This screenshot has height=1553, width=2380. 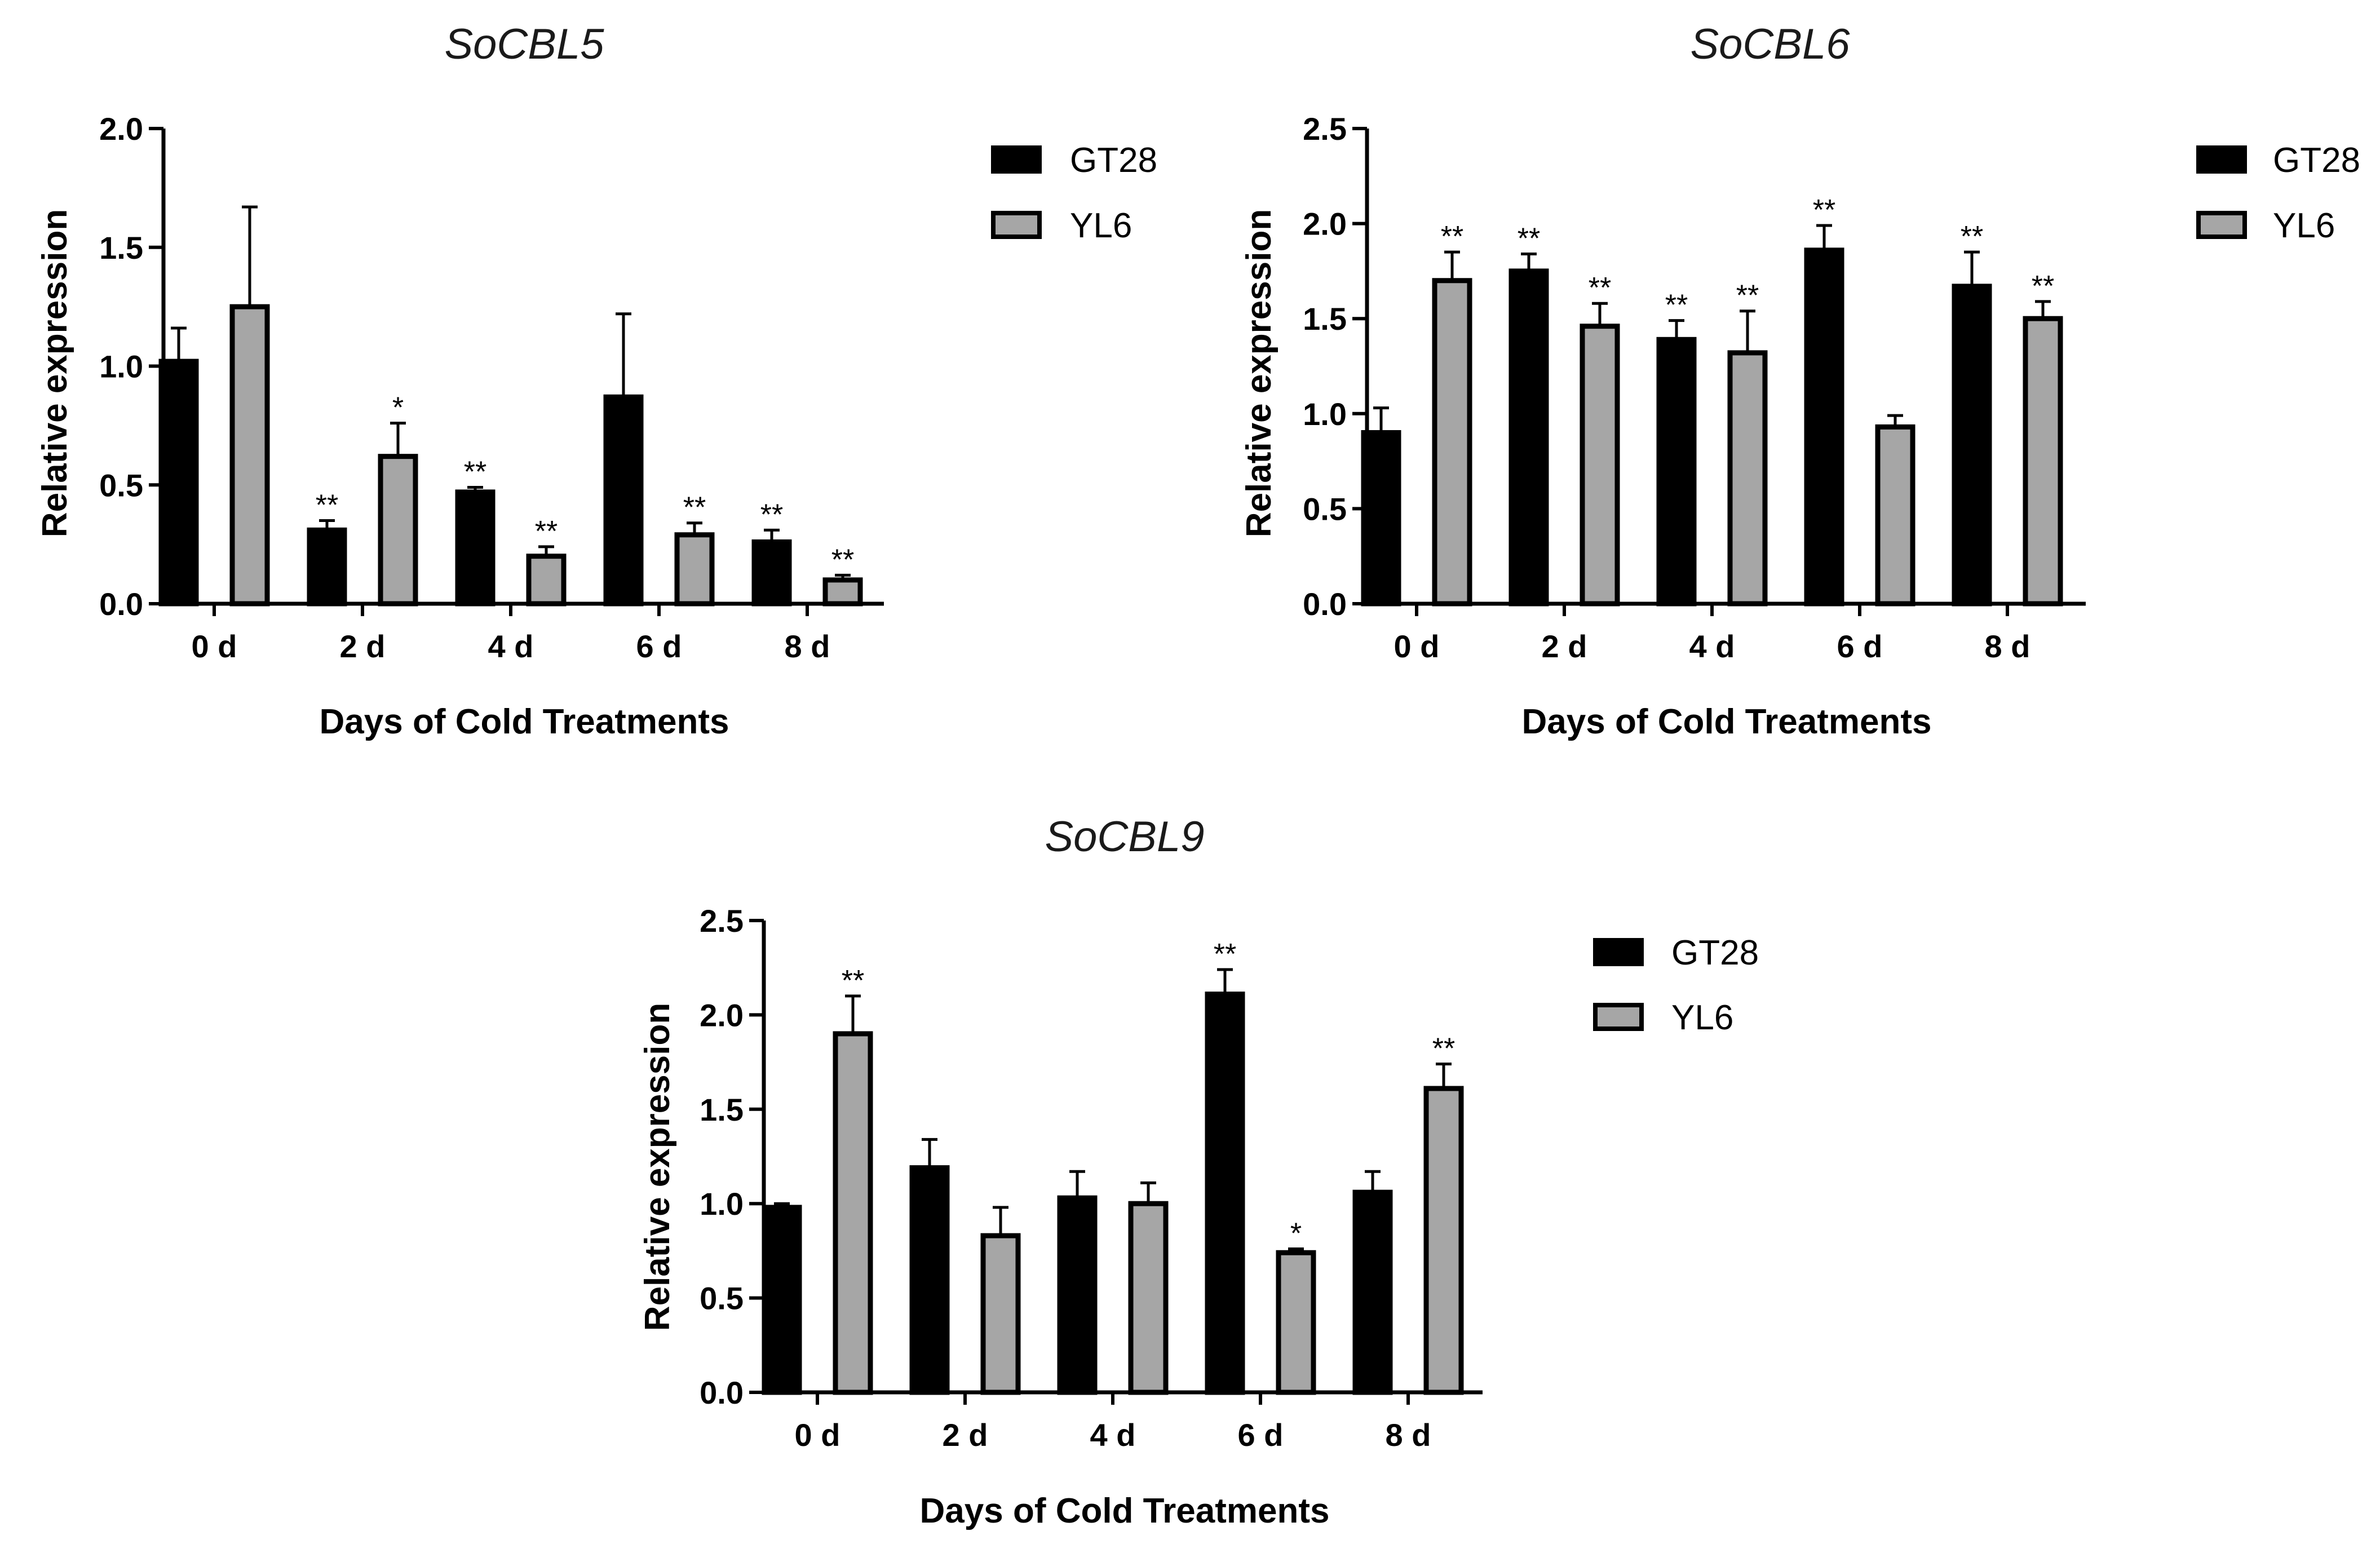 What do you see at coordinates (524, 44) in the screenshot?
I see `chart-title: SoCBL5` at bounding box center [524, 44].